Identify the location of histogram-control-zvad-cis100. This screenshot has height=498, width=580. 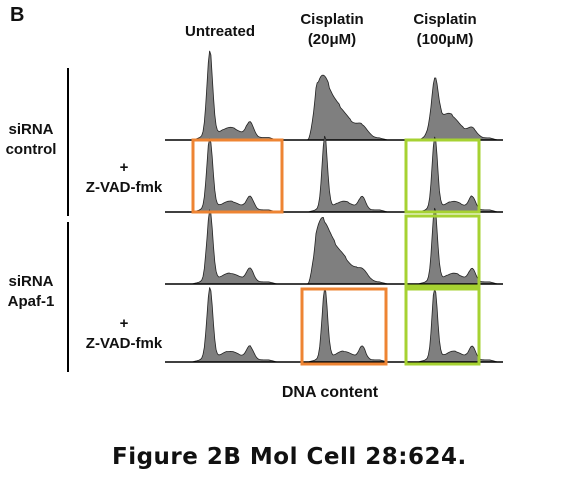
(448, 174).